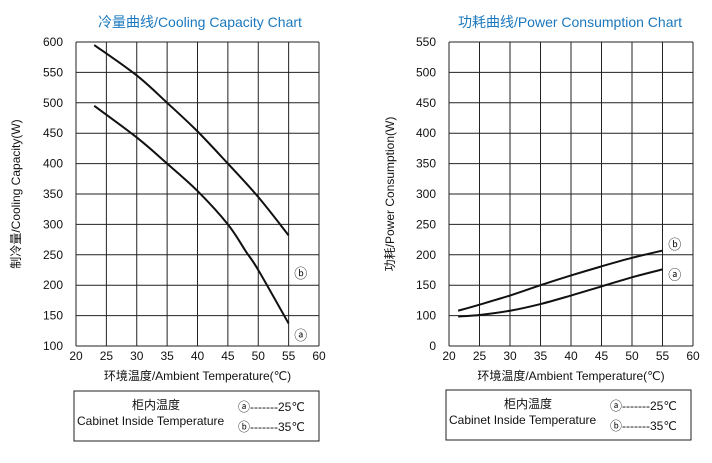 The image size is (712, 463). I want to click on y-tick-label: 600, so click(53, 42).